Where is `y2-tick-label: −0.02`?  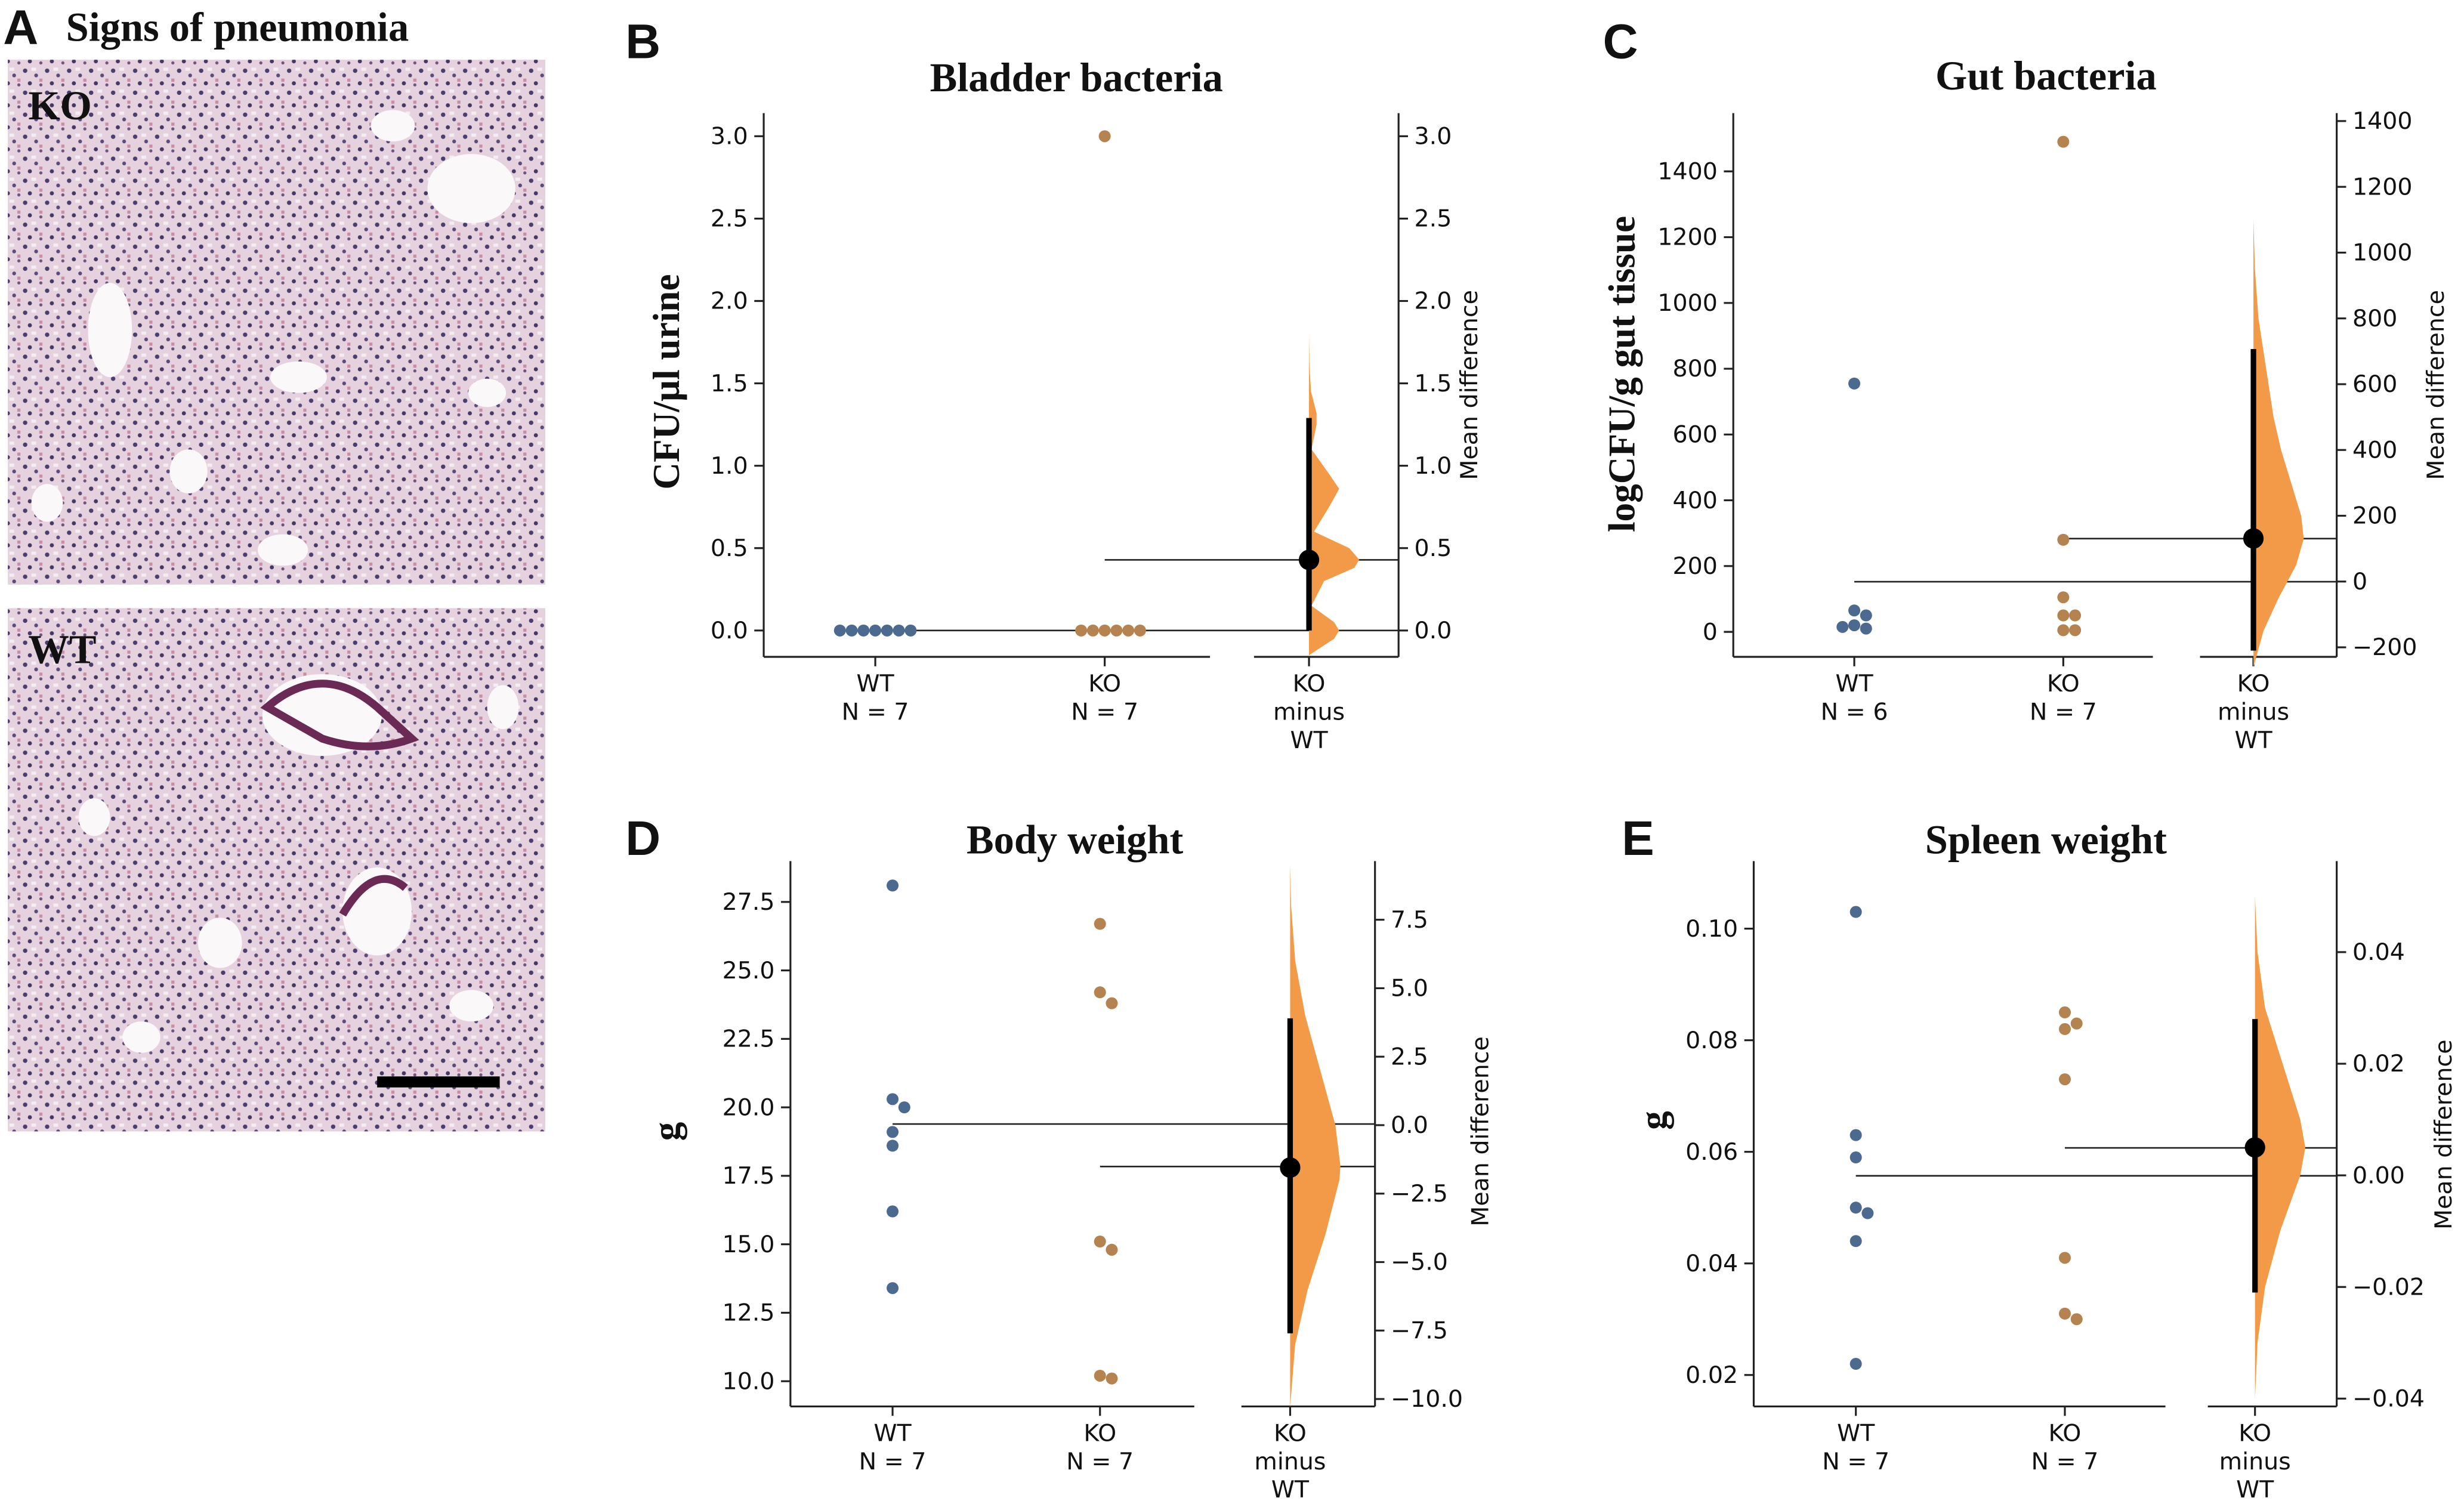
y2-tick-label: −0.02 is located at coordinates (2388, 1287).